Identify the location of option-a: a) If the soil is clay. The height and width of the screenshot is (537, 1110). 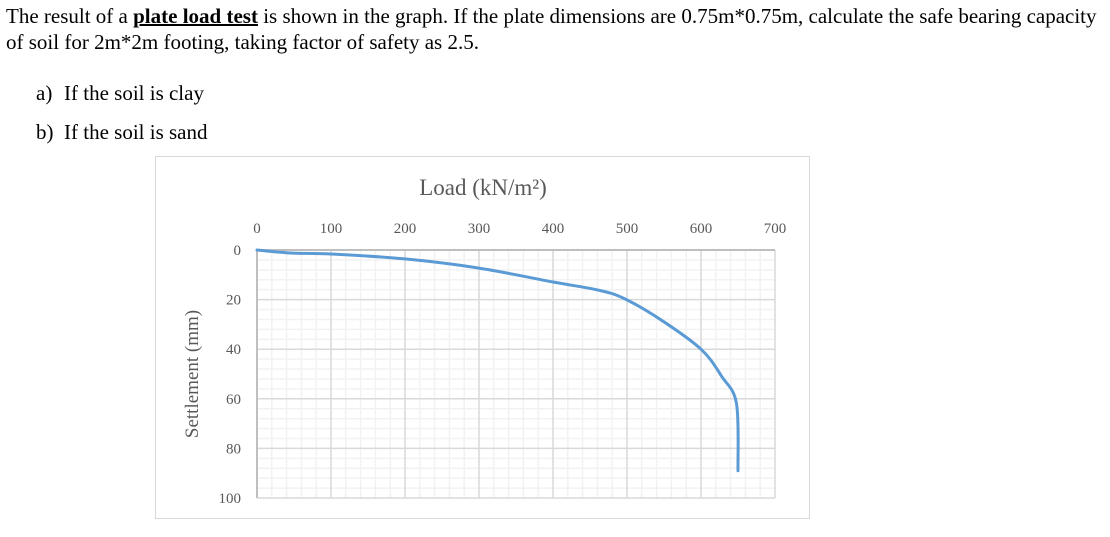
(121, 99).